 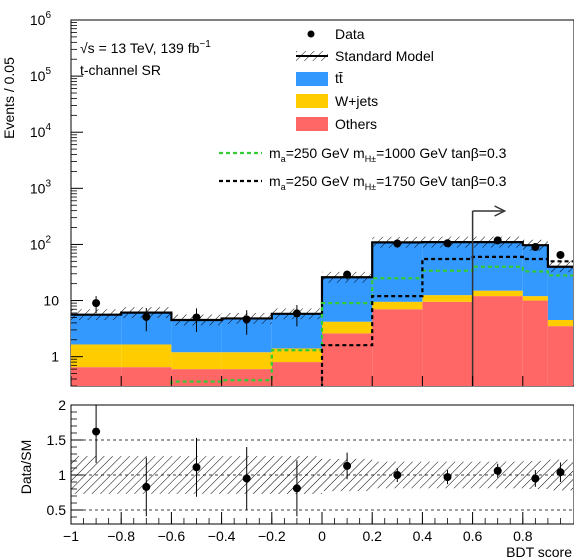 What do you see at coordinates (312, 101) in the screenshot?
I see `legend-wjets-swatch` at bounding box center [312, 101].